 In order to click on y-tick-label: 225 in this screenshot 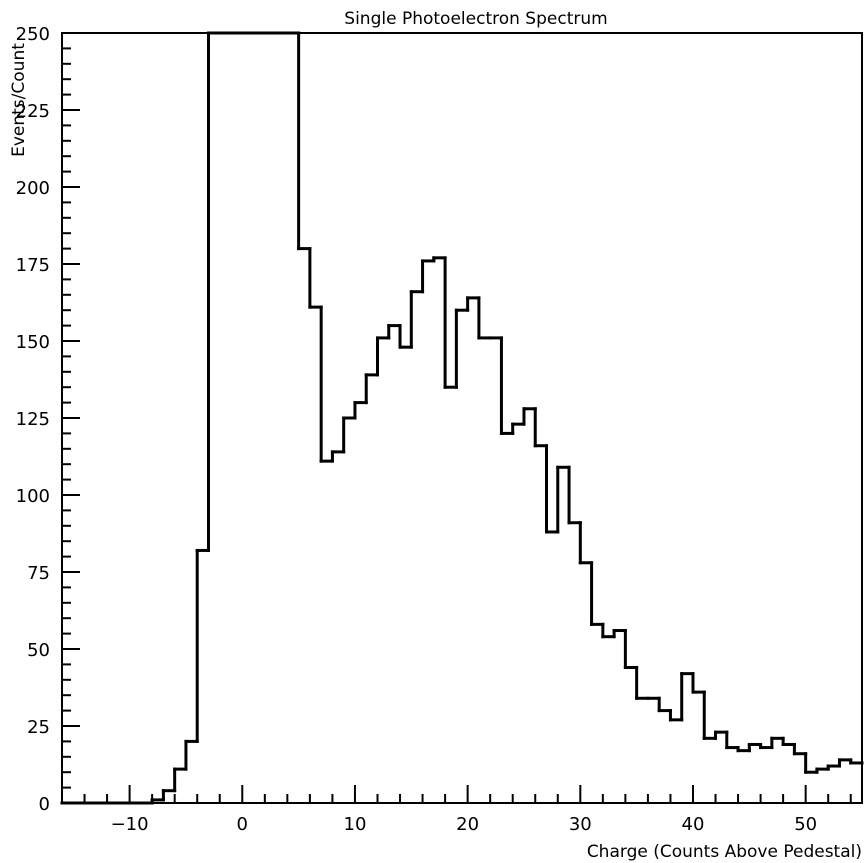, I will do `click(33, 111)`.